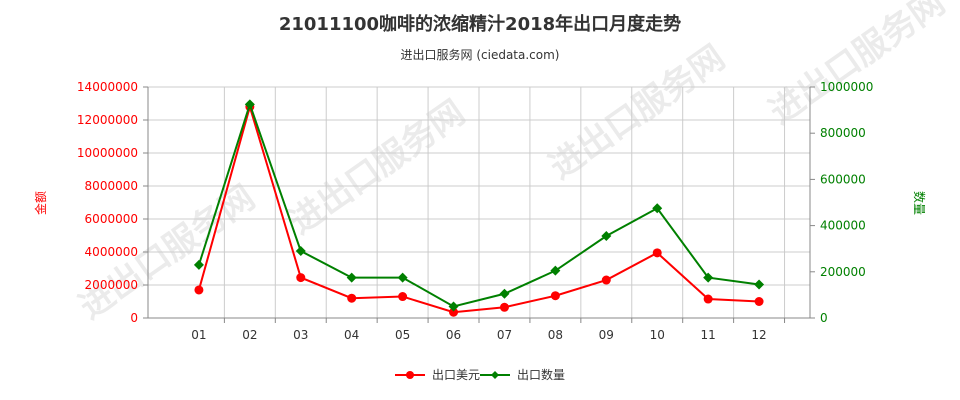 The width and height of the screenshot is (960, 400). Describe the element at coordinates (758, 335) in the screenshot. I see `x-axis-tick-label: 12` at that location.